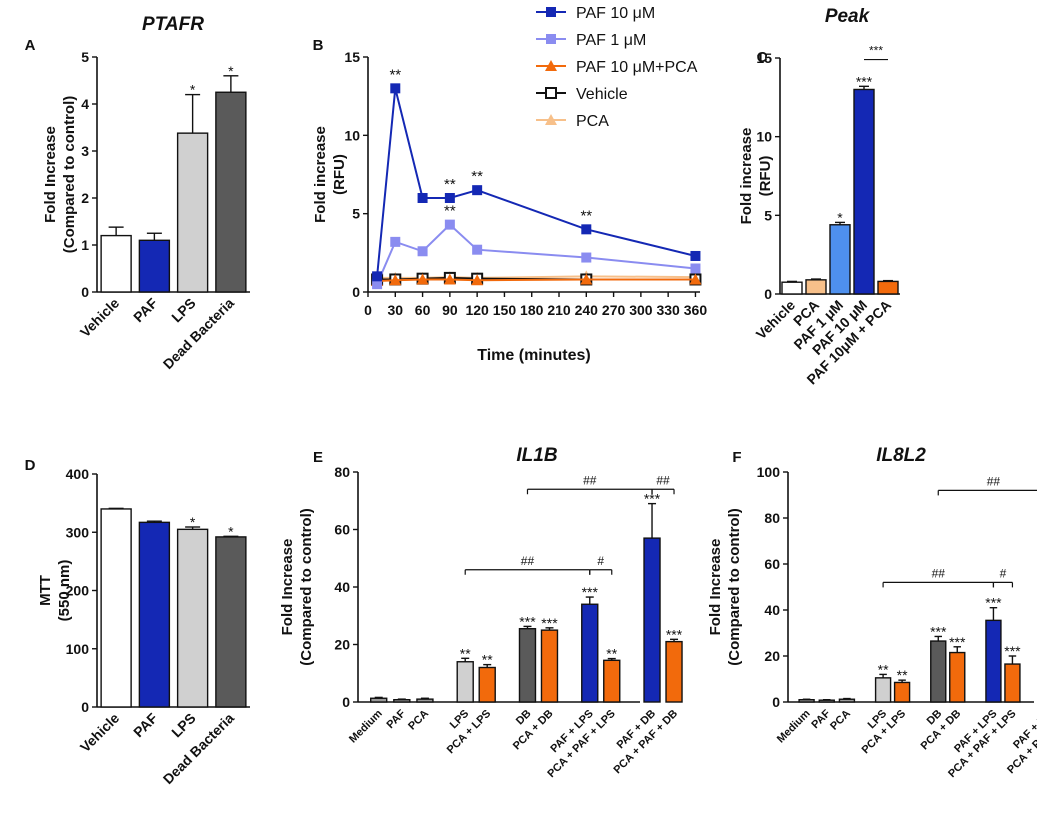  Describe the element at coordinates (1003, 573) in the screenshot. I see `bracket-label-F: #` at that location.